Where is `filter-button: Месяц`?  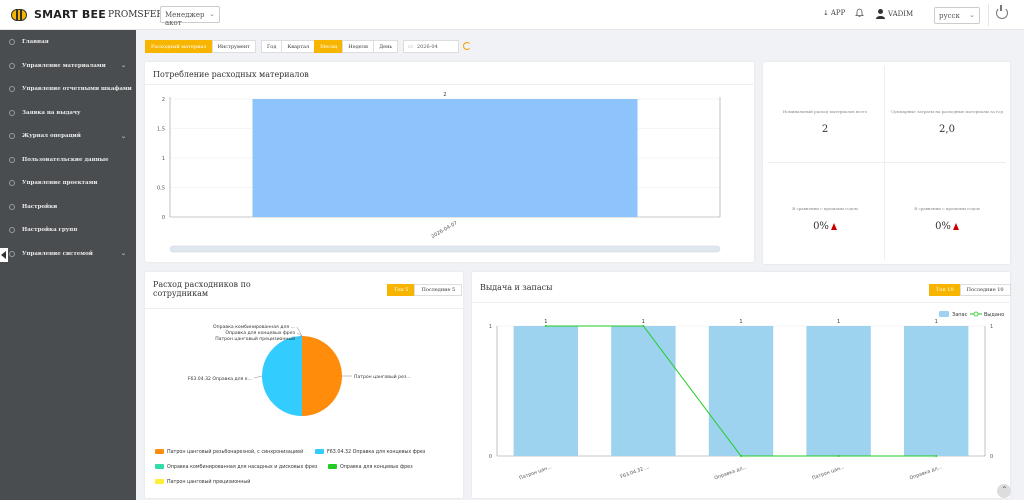
filter-button: Месяц is located at coordinates (329, 46).